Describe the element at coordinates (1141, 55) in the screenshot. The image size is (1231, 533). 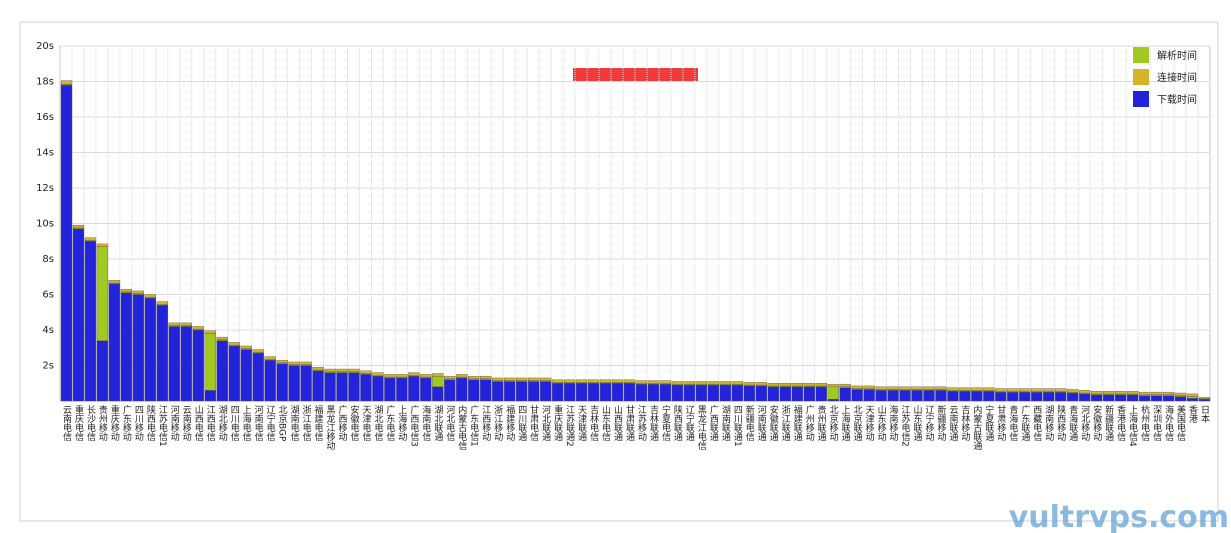
I see `legend-swatch` at that location.